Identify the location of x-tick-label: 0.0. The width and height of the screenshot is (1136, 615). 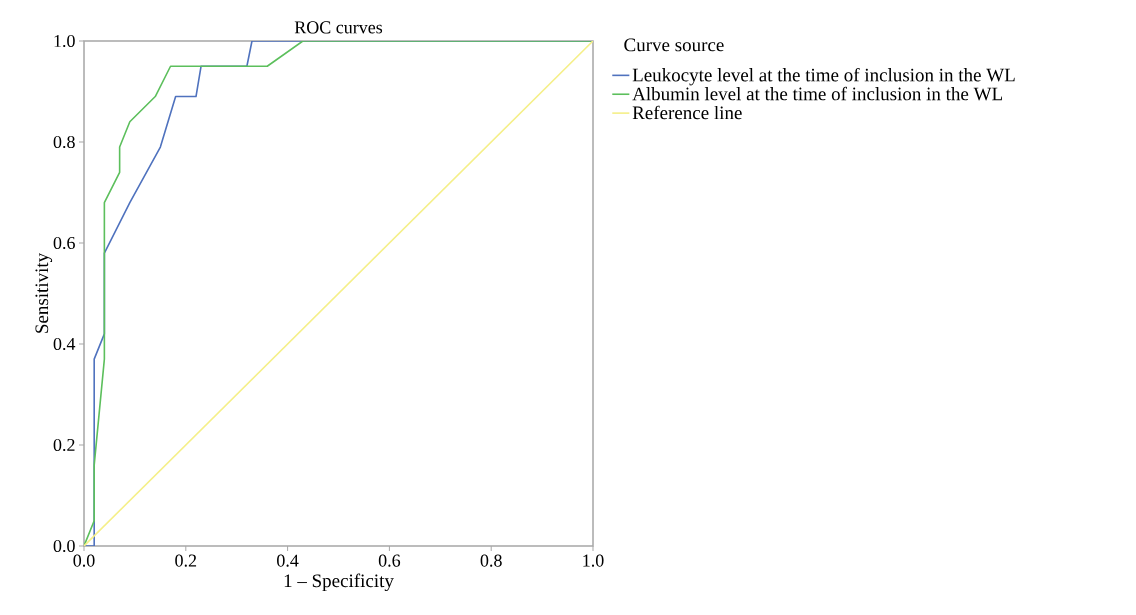
(84, 560).